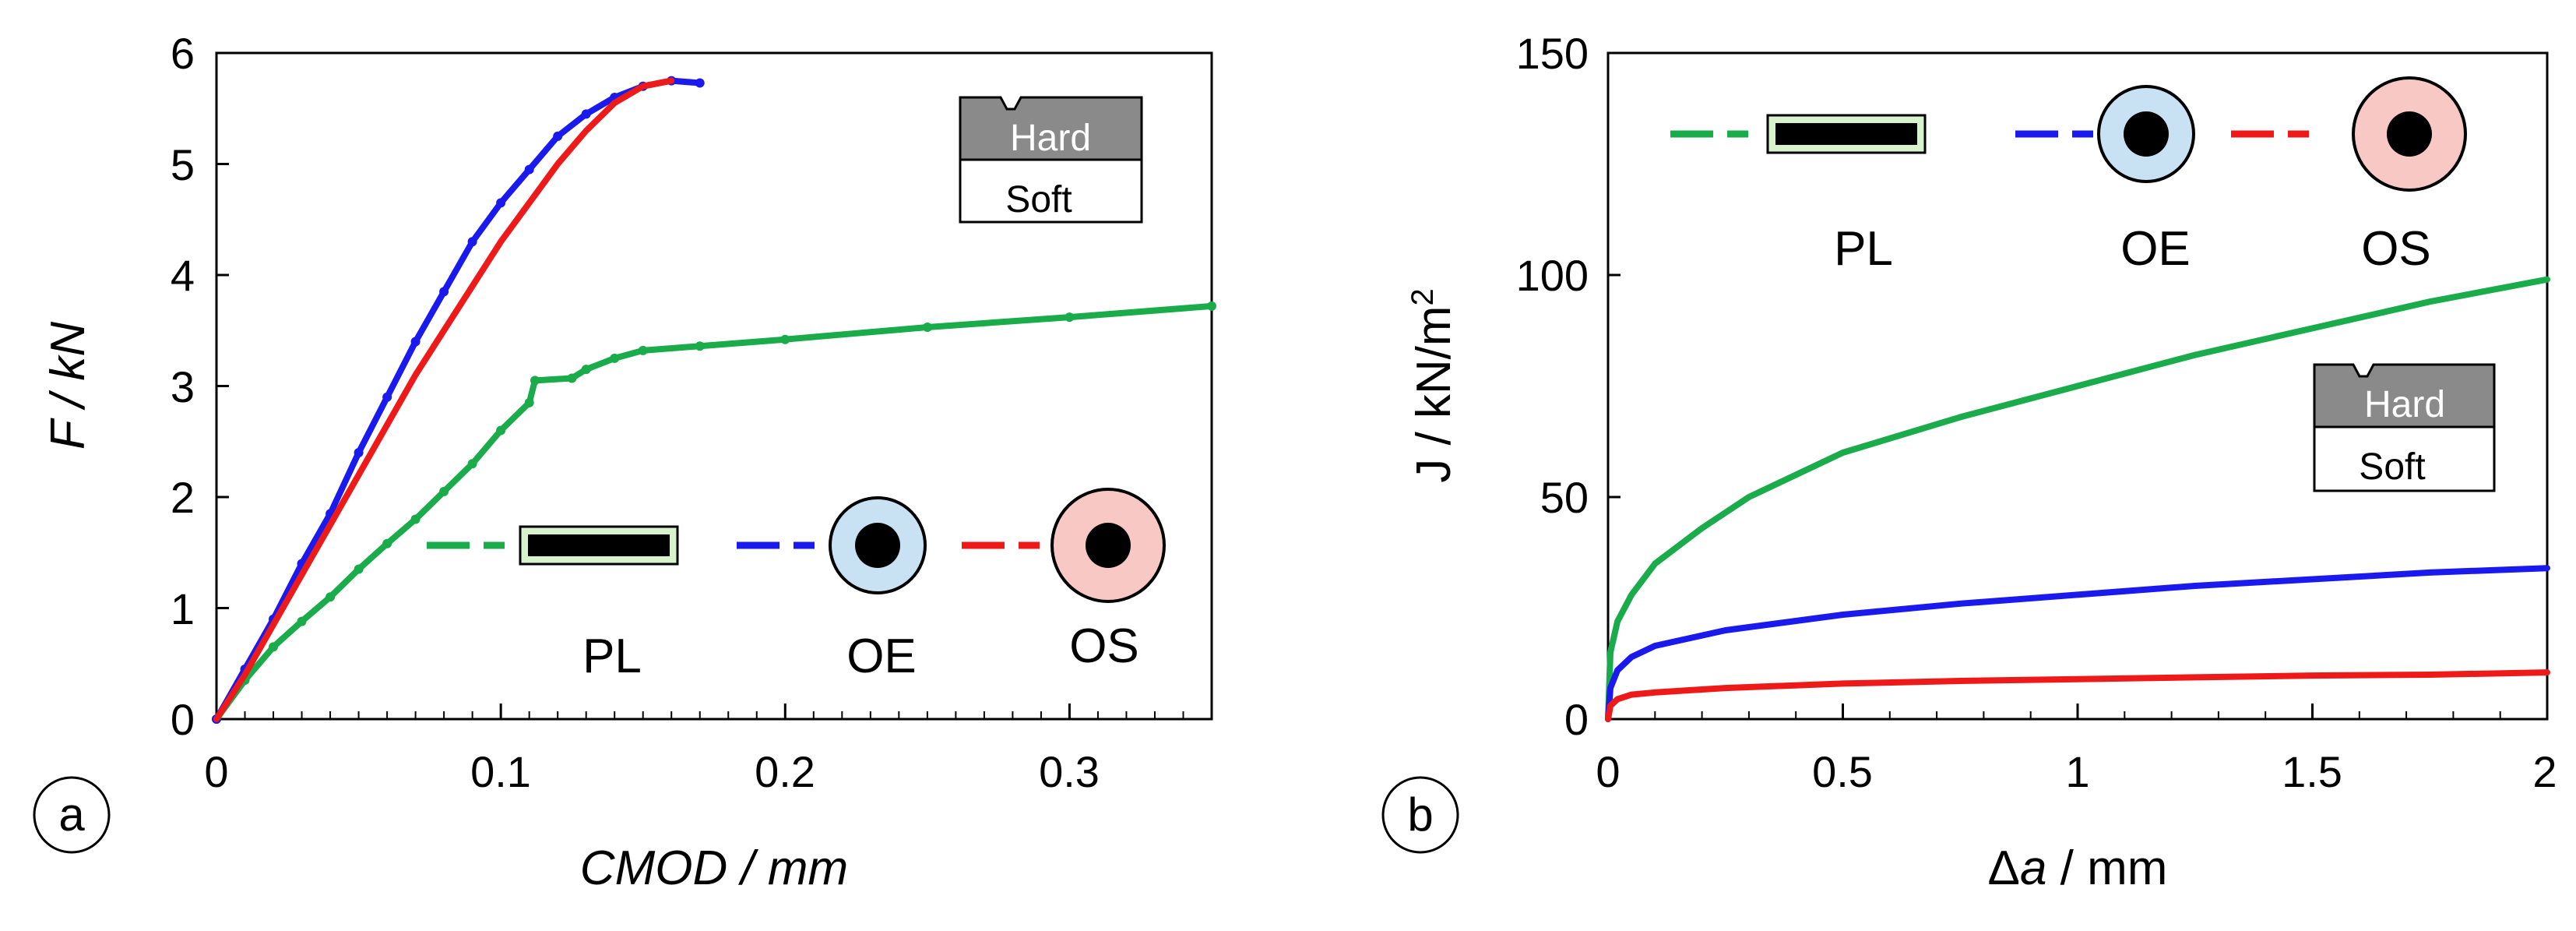 The width and height of the screenshot is (2576, 931). Describe the element at coordinates (1564, 497) in the screenshot. I see `y-tick-label: 50` at that location.